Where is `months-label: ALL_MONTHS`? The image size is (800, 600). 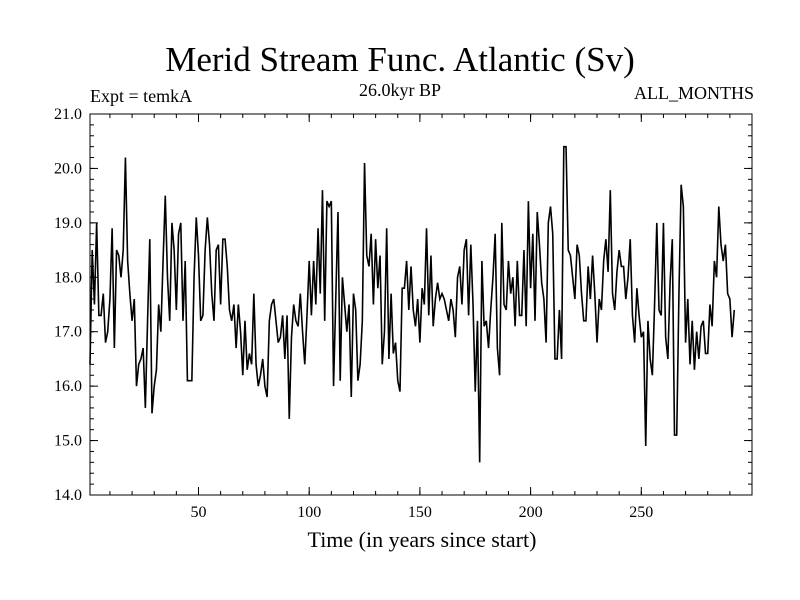
months-label: ALL_MONTHS is located at coordinates (694, 93).